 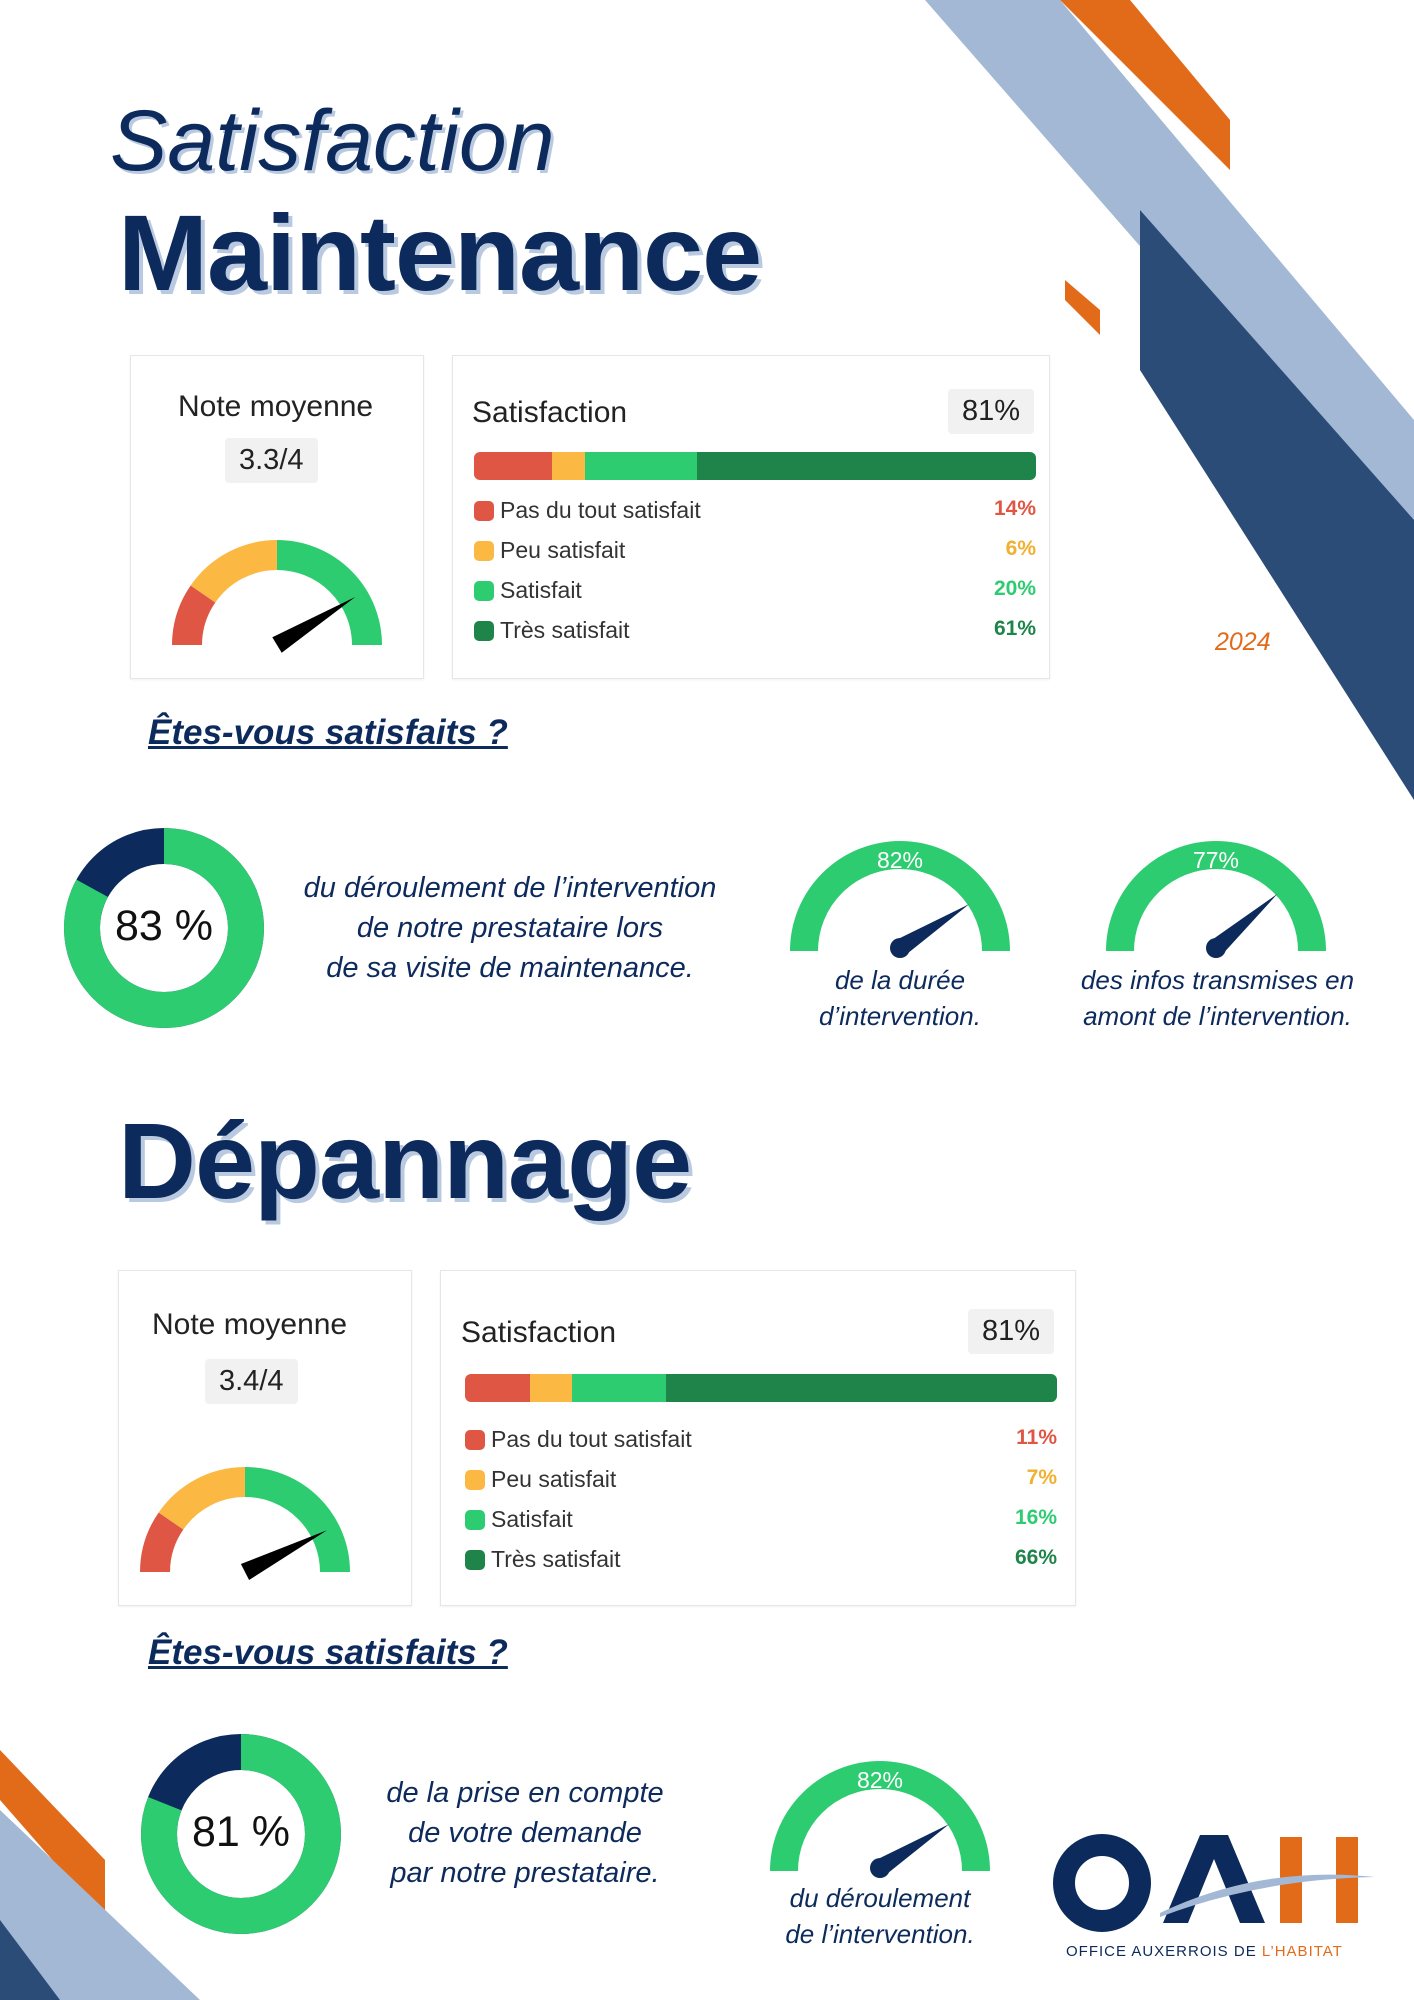 I want to click on question-heading-maintenance: Êtes-vous satisfaits ?, so click(x=328, y=732).